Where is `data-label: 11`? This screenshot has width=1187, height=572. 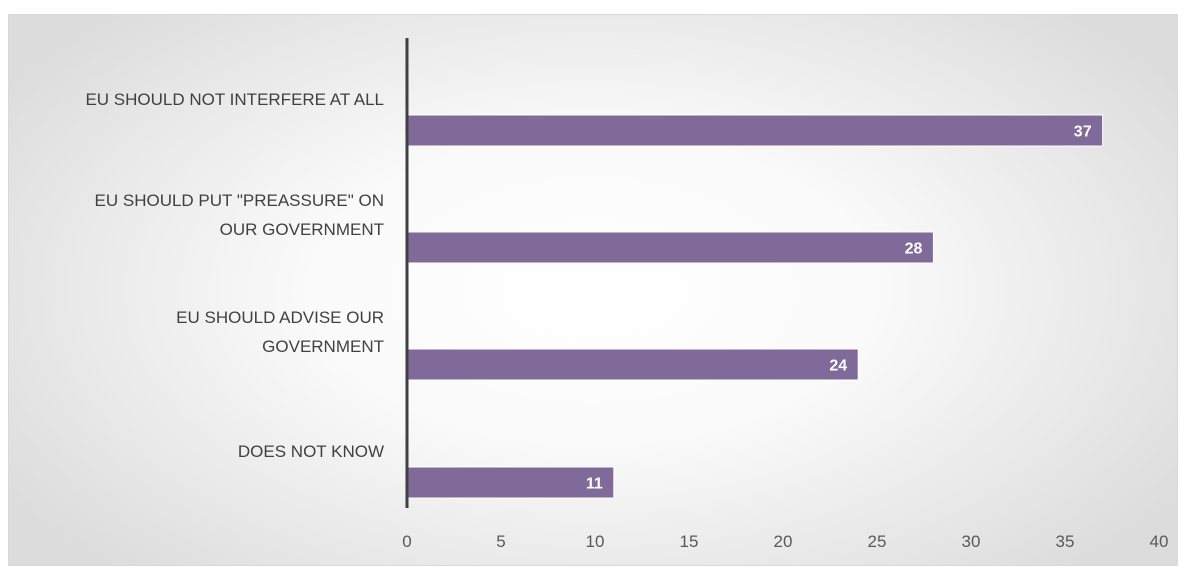 data-label: 11 is located at coordinates (594, 484).